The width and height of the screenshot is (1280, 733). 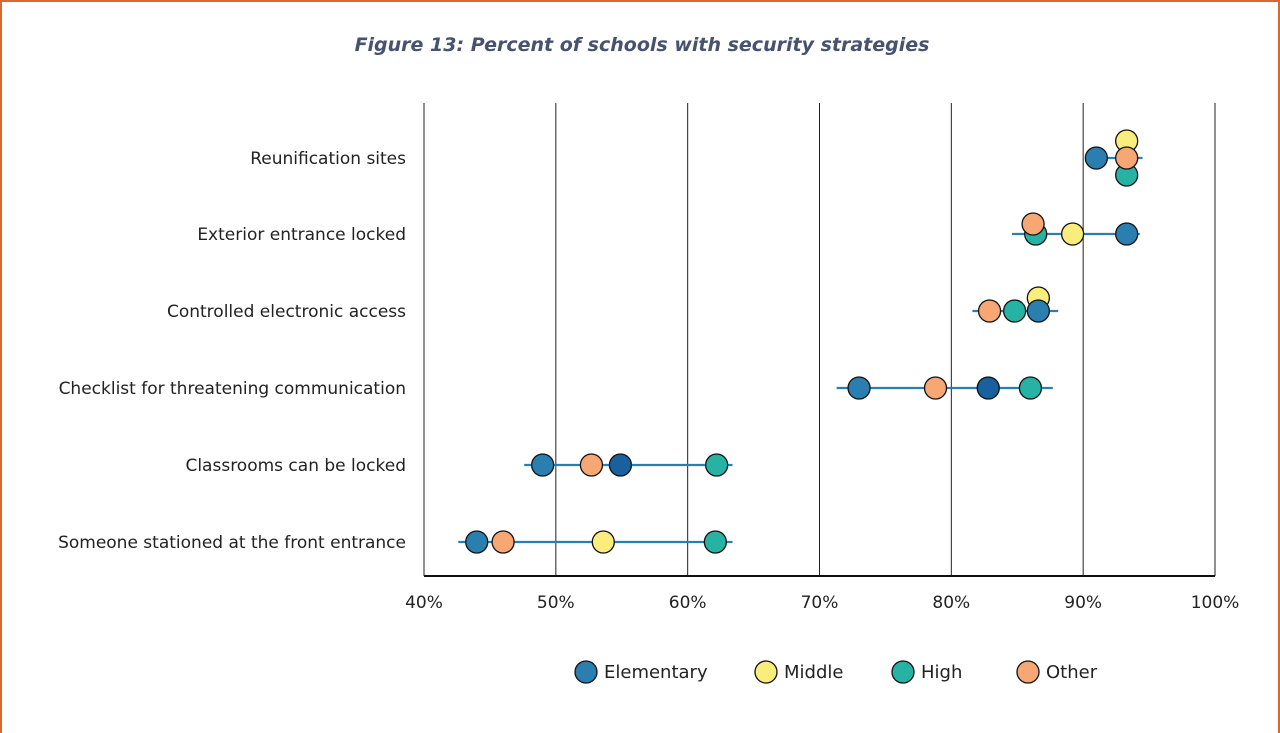 What do you see at coordinates (656, 672) in the screenshot?
I see `legend-label: Elementary` at bounding box center [656, 672].